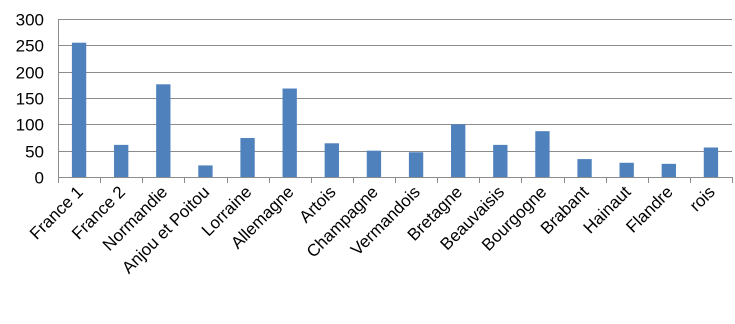  Describe the element at coordinates (163, 130) in the screenshot. I see `bar-normandie` at that location.